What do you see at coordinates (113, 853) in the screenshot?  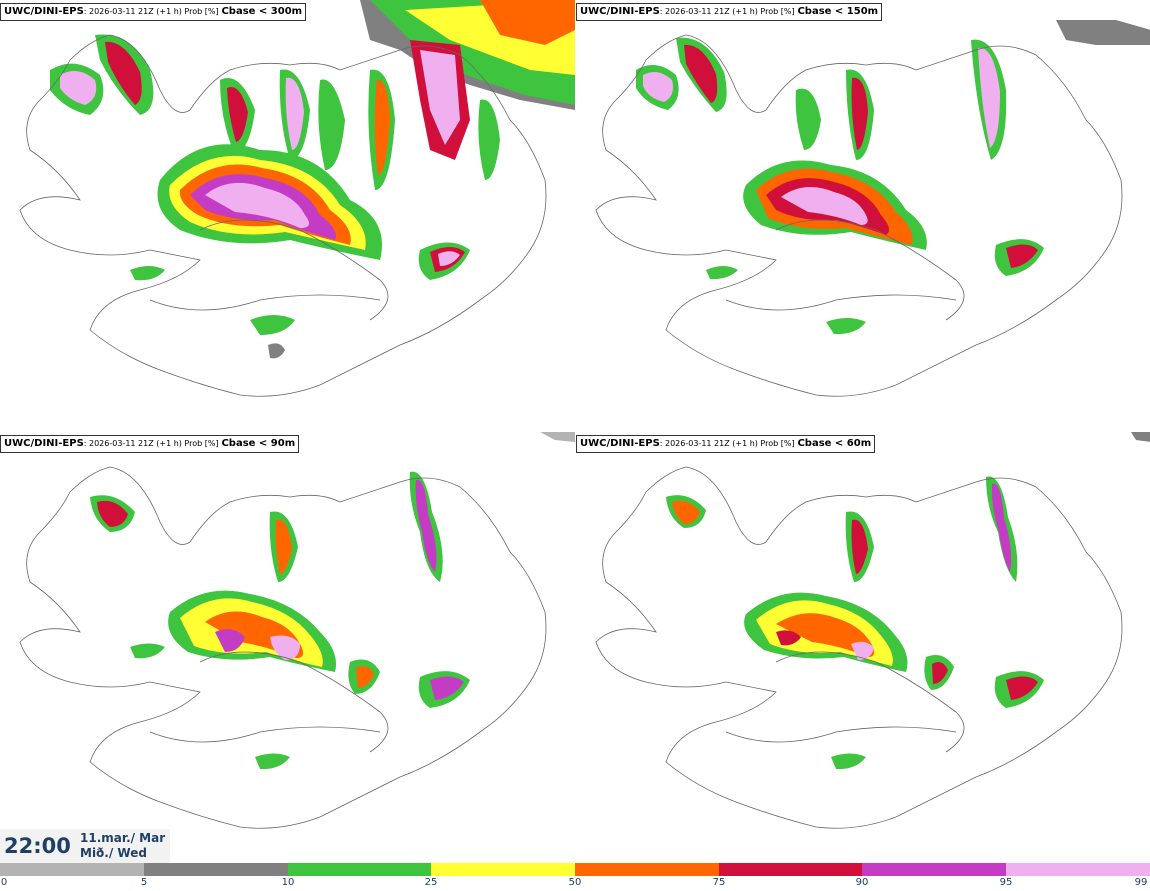 I see `valid-date-line2: Mið./ Wed` at bounding box center [113, 853].